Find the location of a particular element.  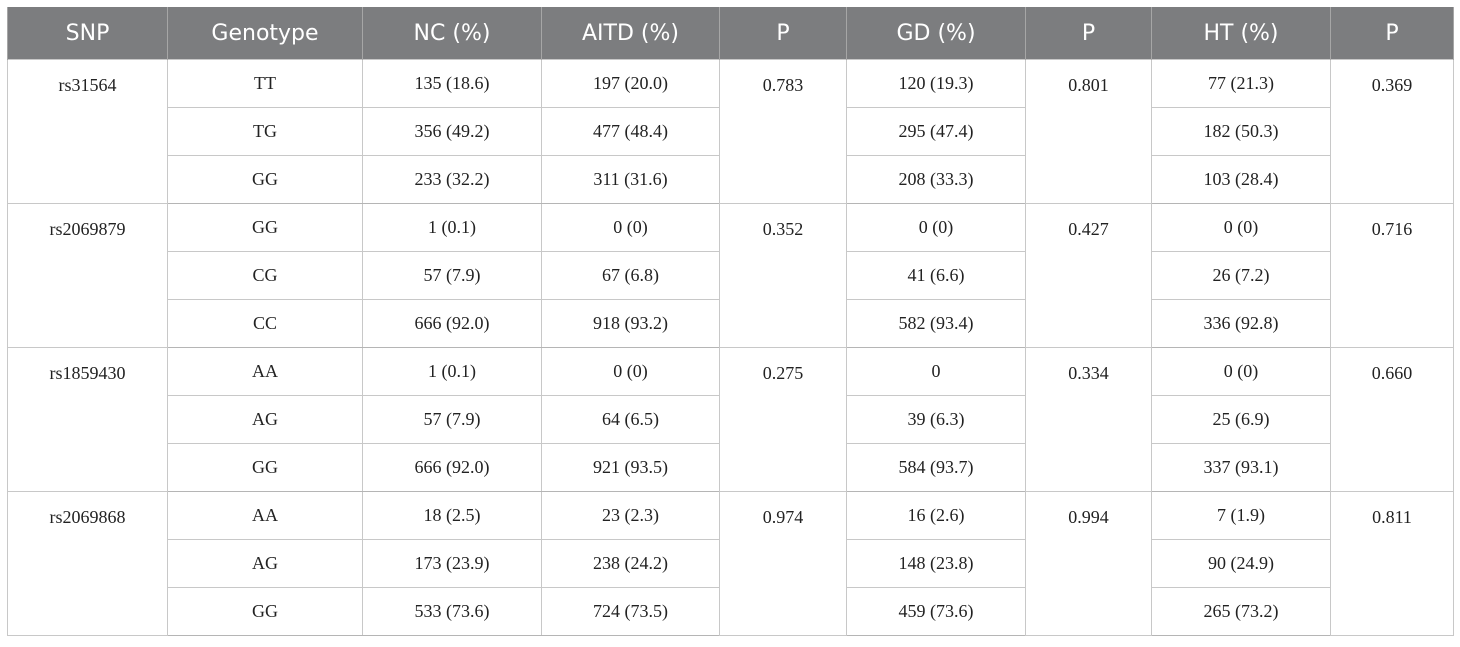

header-nc: NC (%) is located at coordinates (452, 33).